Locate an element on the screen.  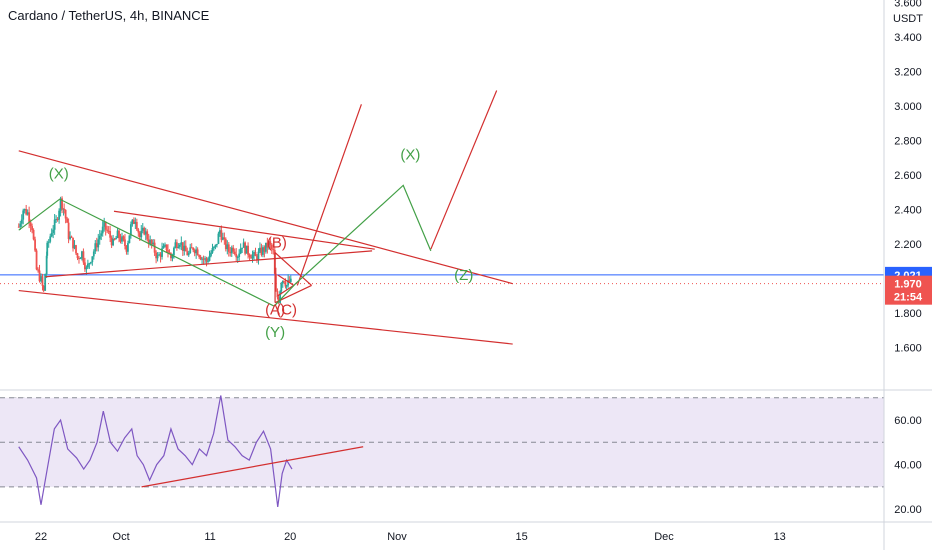
wave-label: (B) is located at coordinates (277, 242).